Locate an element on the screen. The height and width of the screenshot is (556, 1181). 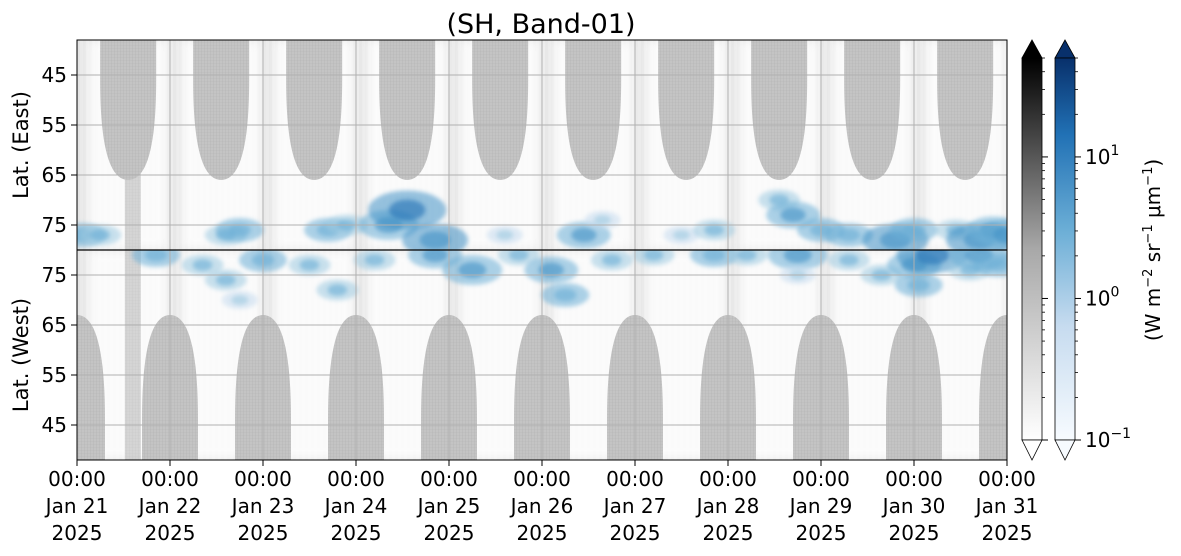
xtick-label: 00:00 Jan 22 2025 is located at coordinates (169, 506).